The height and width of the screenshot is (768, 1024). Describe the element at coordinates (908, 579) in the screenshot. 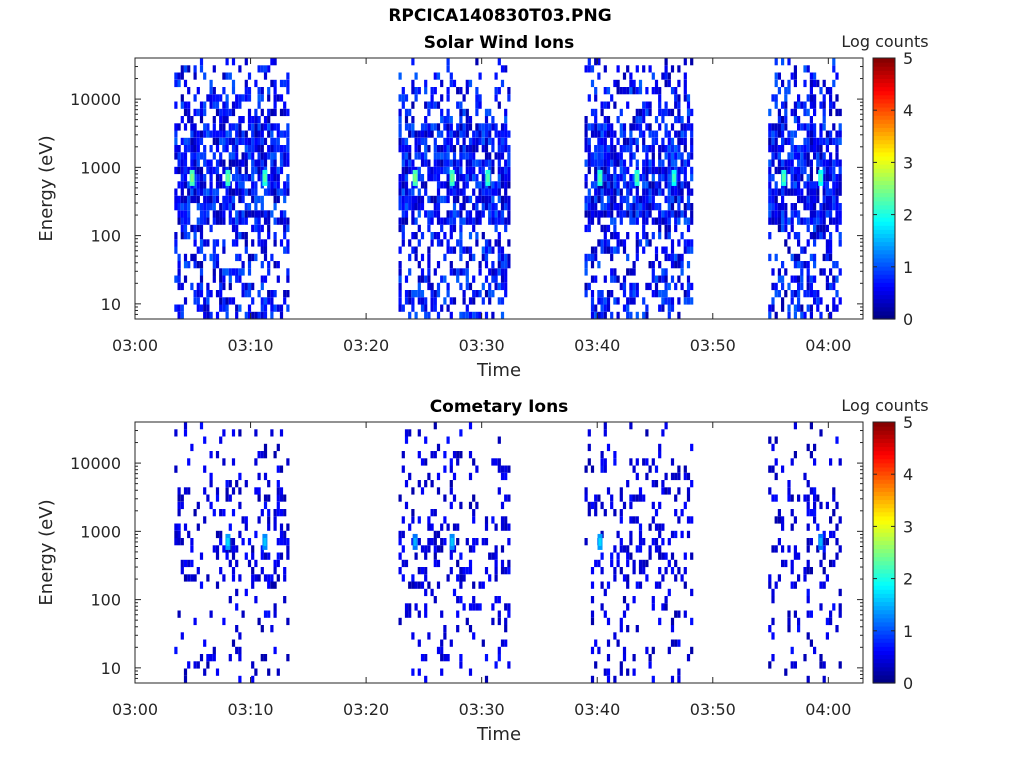

I see `colorbar-tick-label: 2` at that location.